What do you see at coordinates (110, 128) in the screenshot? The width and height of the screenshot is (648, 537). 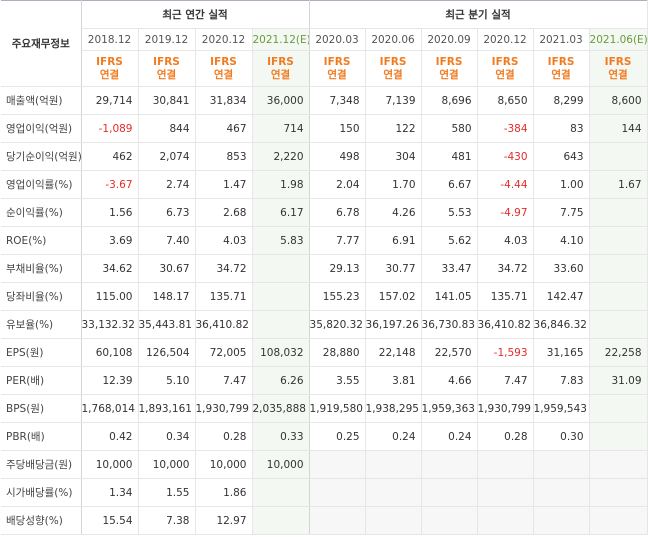 I see `annual-value-cell: -1,089` at bounding box center [110, 128].